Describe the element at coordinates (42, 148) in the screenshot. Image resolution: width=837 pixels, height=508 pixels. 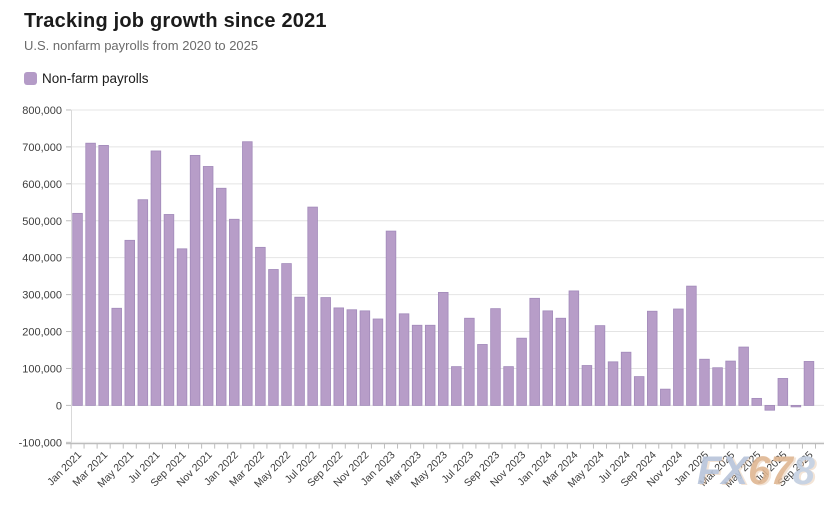
I see `y-axis-label: 700,000` at that location.